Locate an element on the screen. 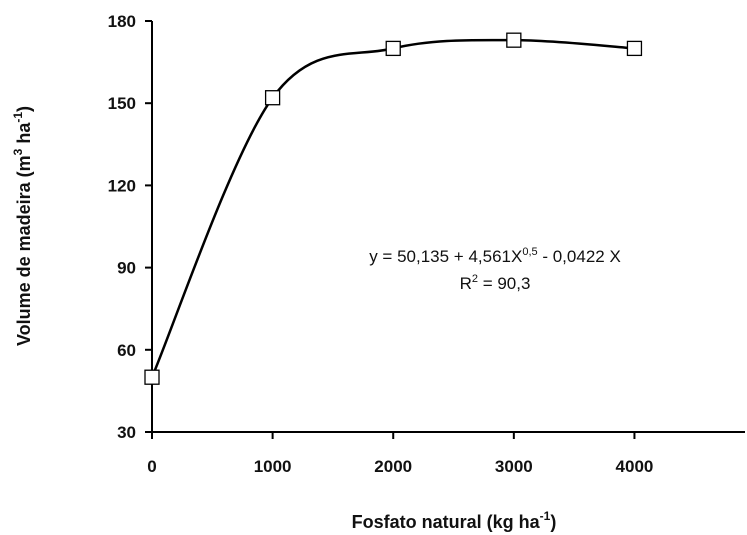 The image size is (747, 535). y-tick-label: 90 is located at coordinates (126, 268).